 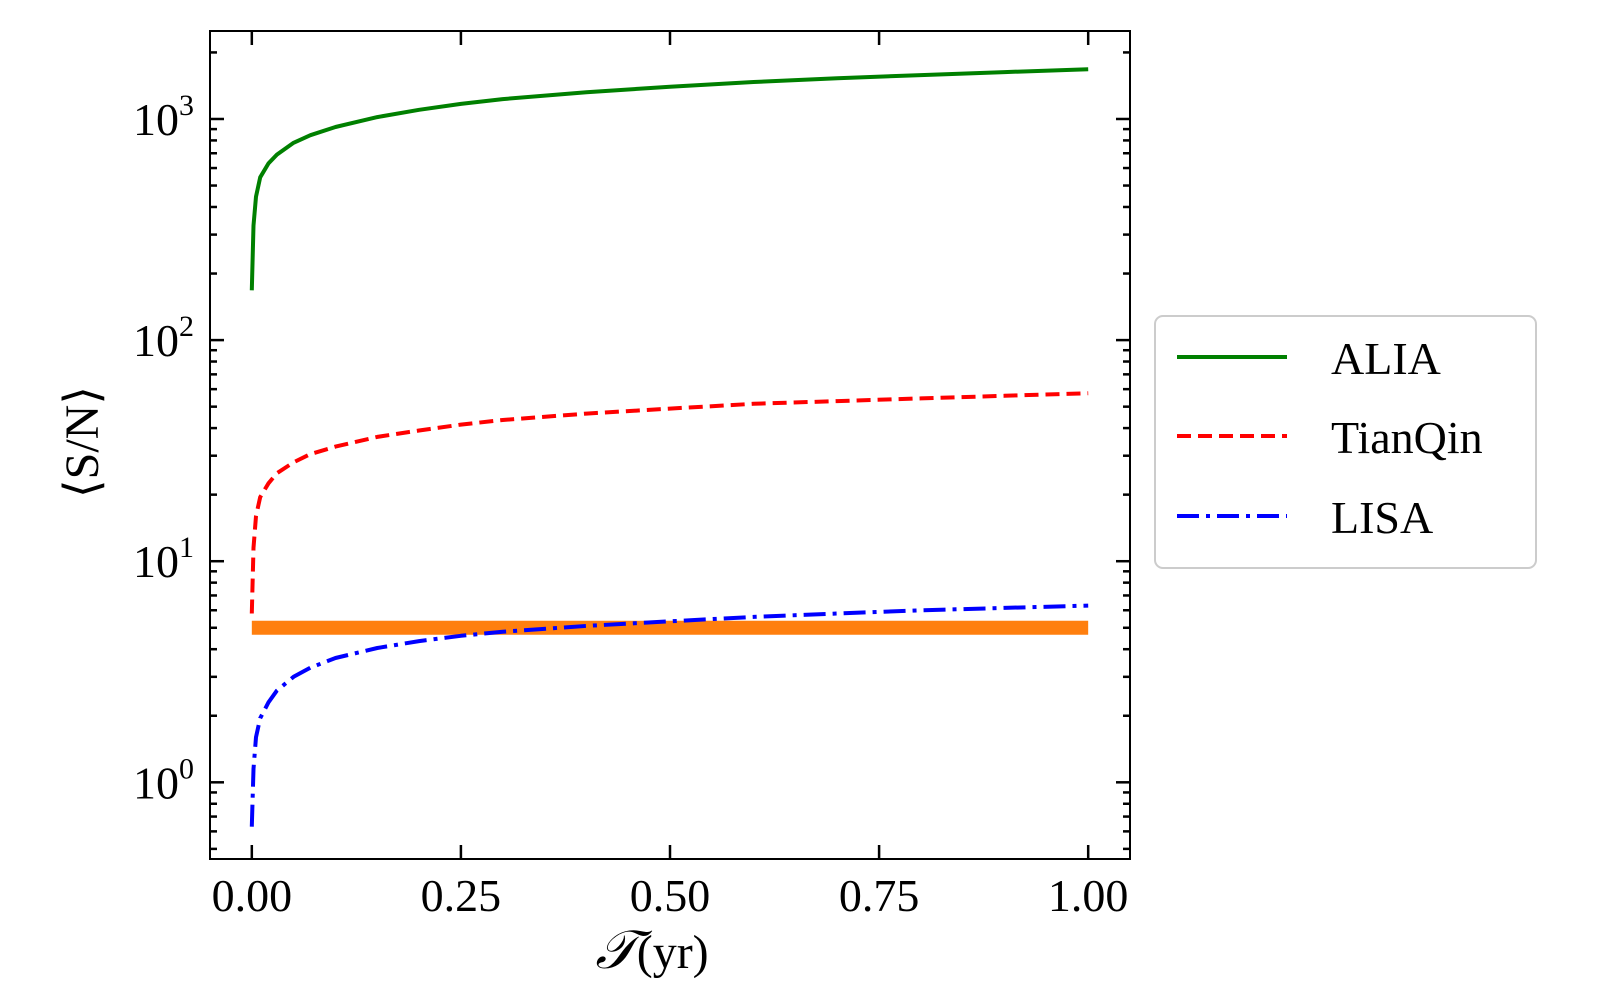 What do you see at coordinates (669, 179) in the screenshot?
I see `series-line-alia` at bounding box center [669, 179].